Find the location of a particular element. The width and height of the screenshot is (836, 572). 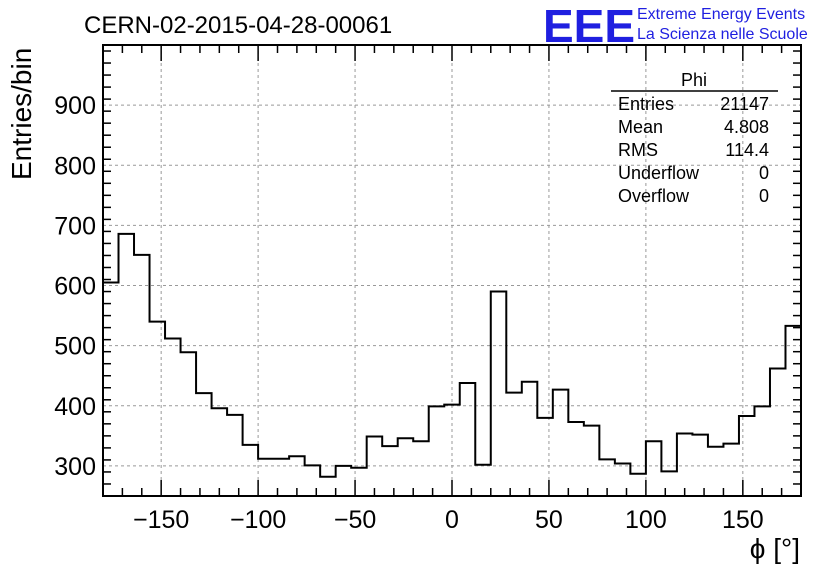

stats-value-rms: 114.4 is located at coordinates (747, 150).